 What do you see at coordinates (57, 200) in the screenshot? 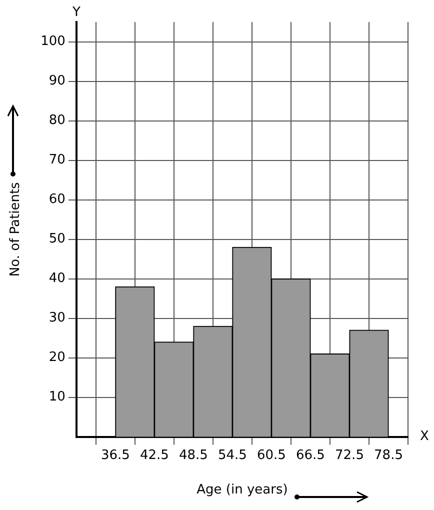
I see `y-tick-label: 60` at bounding box center [57, 200].